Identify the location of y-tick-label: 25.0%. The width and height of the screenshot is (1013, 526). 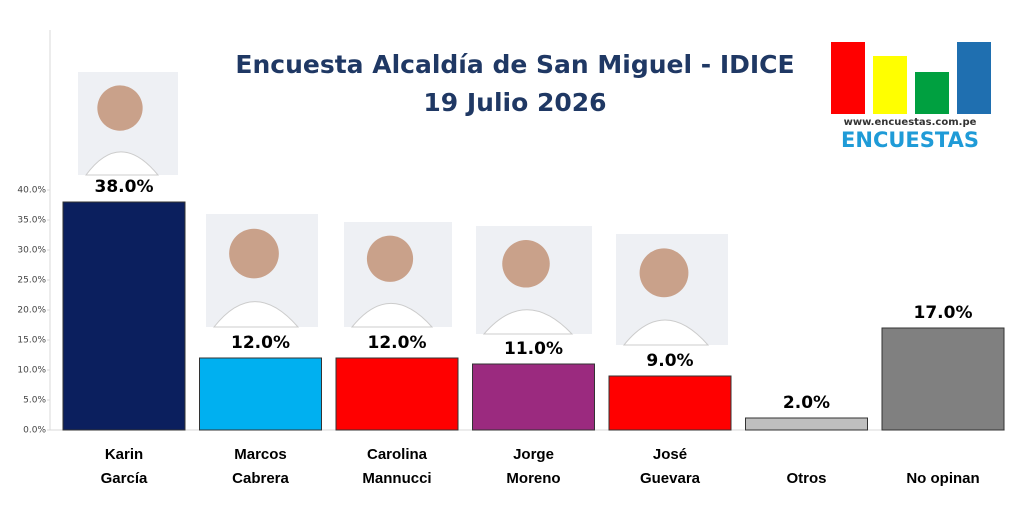
(31, 281).